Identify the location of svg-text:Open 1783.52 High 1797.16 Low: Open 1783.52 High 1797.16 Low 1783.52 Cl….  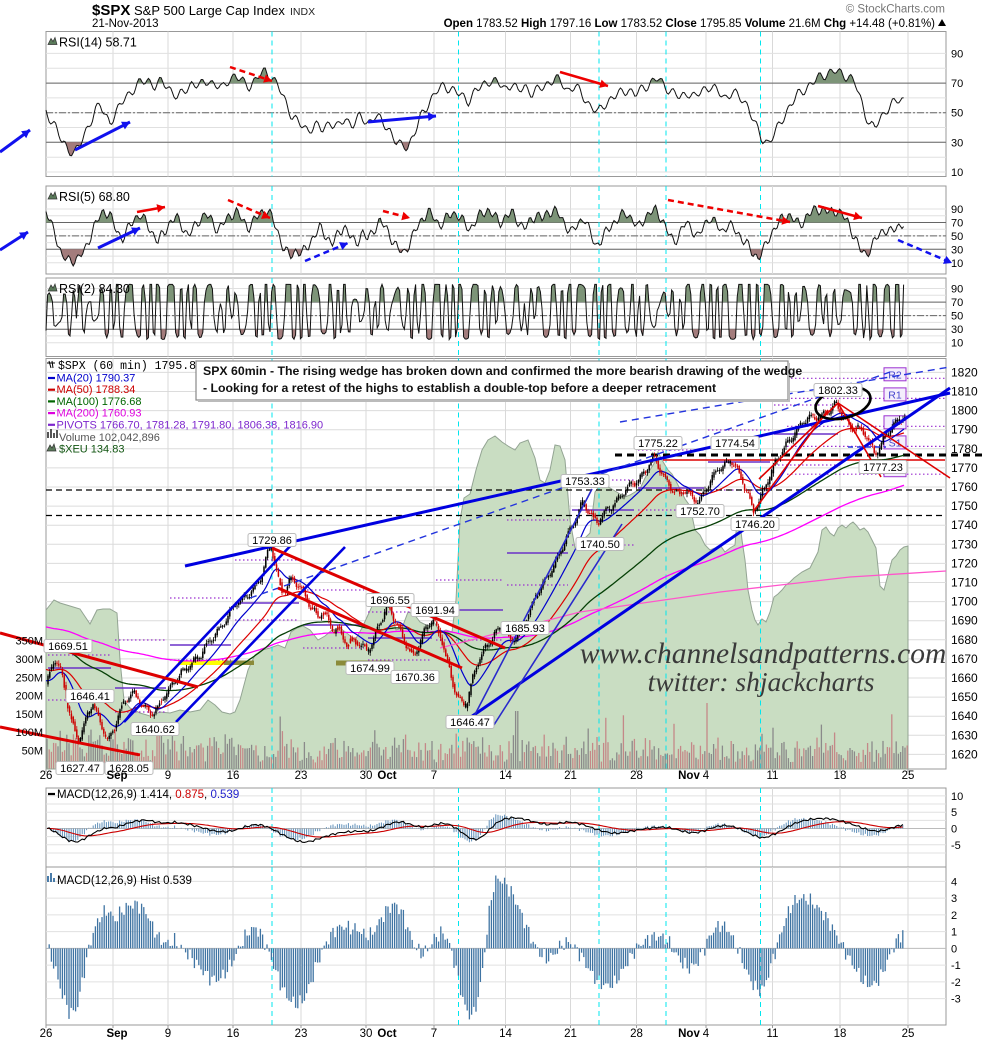
(690, 24).